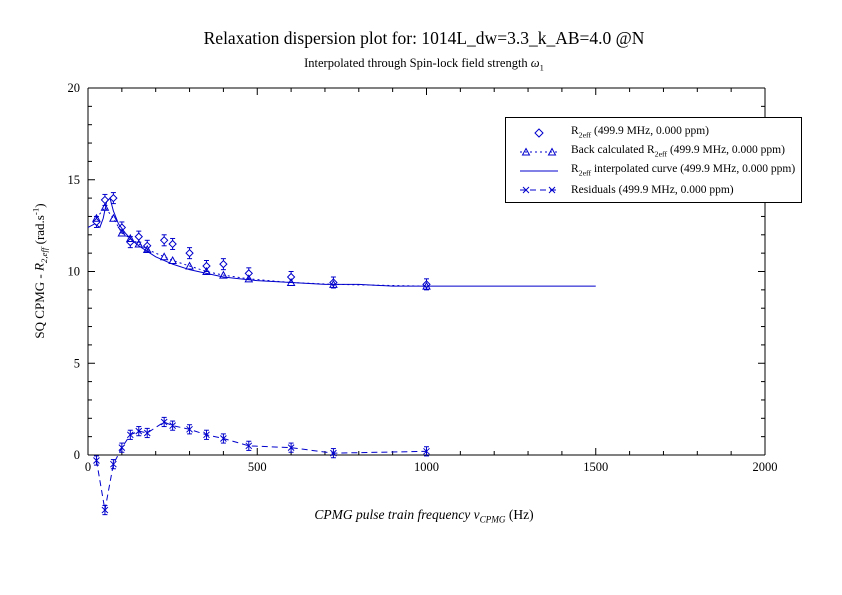 This screenshot has height=595, width=842. Describe the element at coordinates (257, 467) in the screenshot. I see `x-tick-label: 500` at that location.